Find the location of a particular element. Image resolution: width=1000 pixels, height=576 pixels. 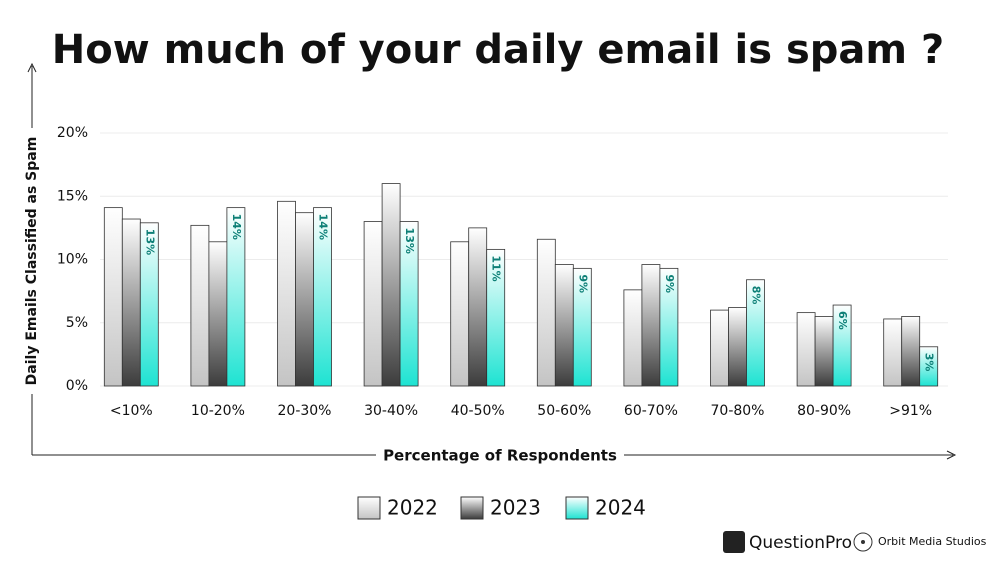

x-tick-label: <10% is located at coordinates (131, 411).